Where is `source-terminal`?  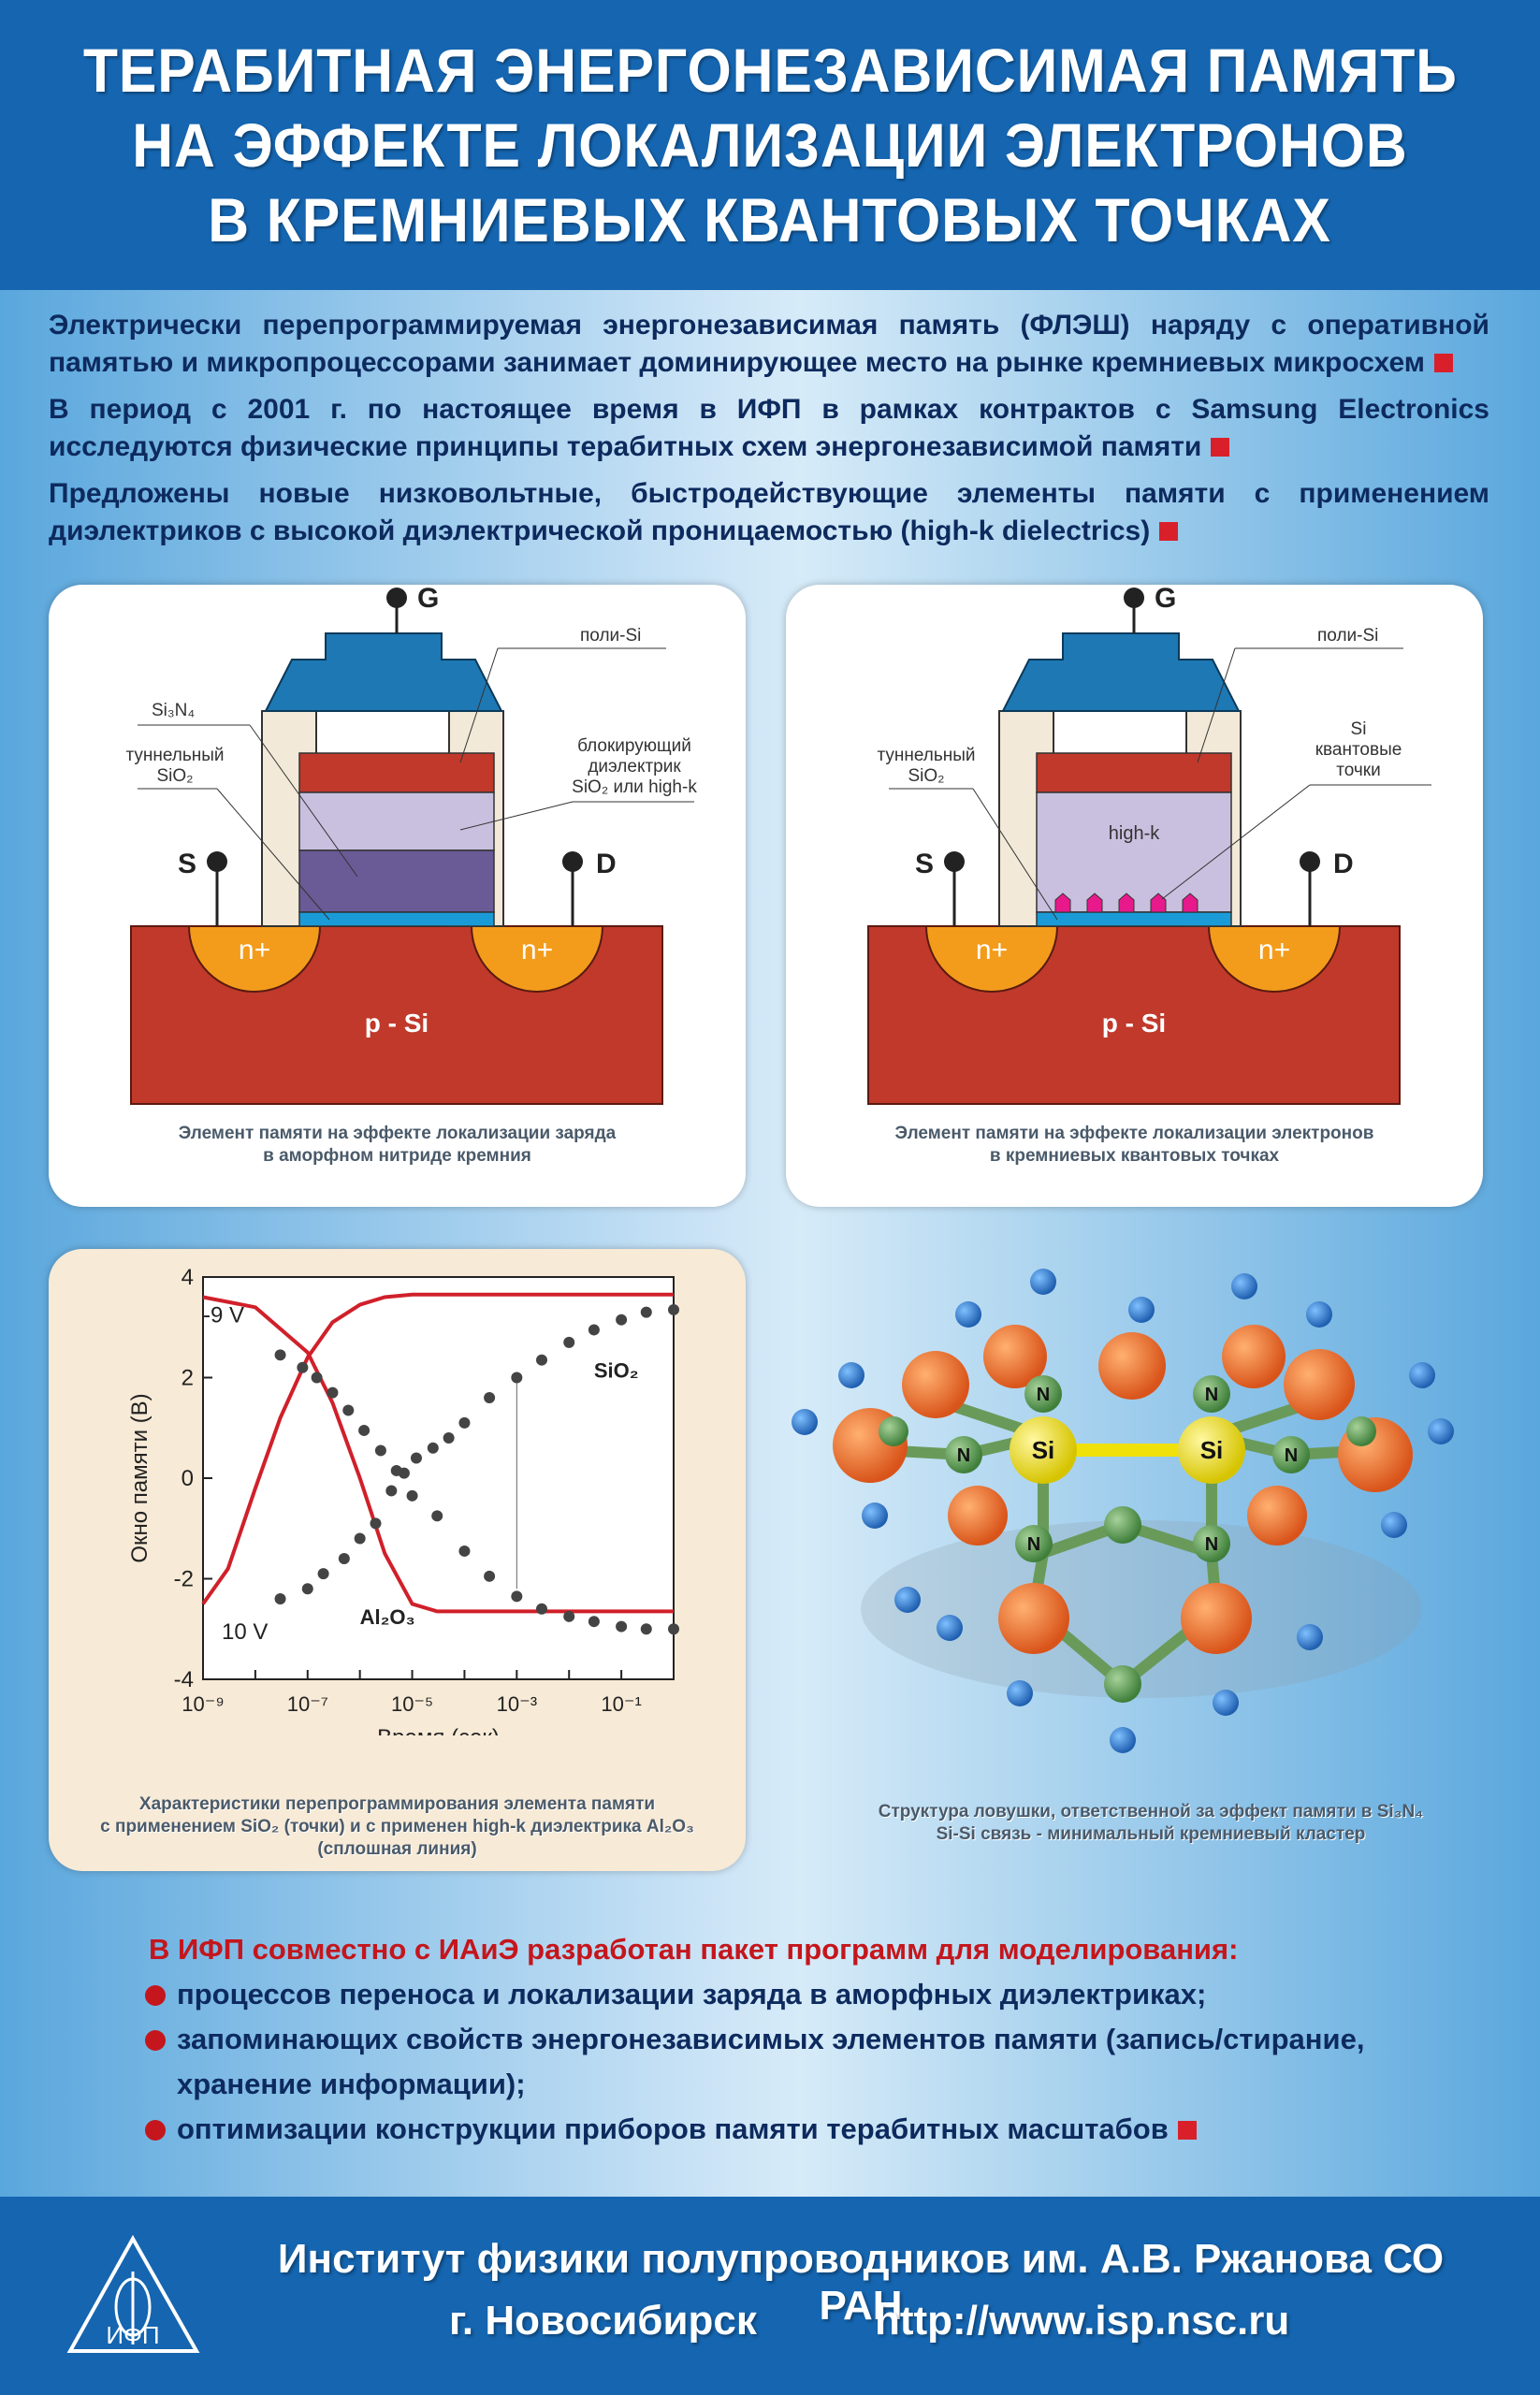
source-terminal is located at coordinates (217, 861).